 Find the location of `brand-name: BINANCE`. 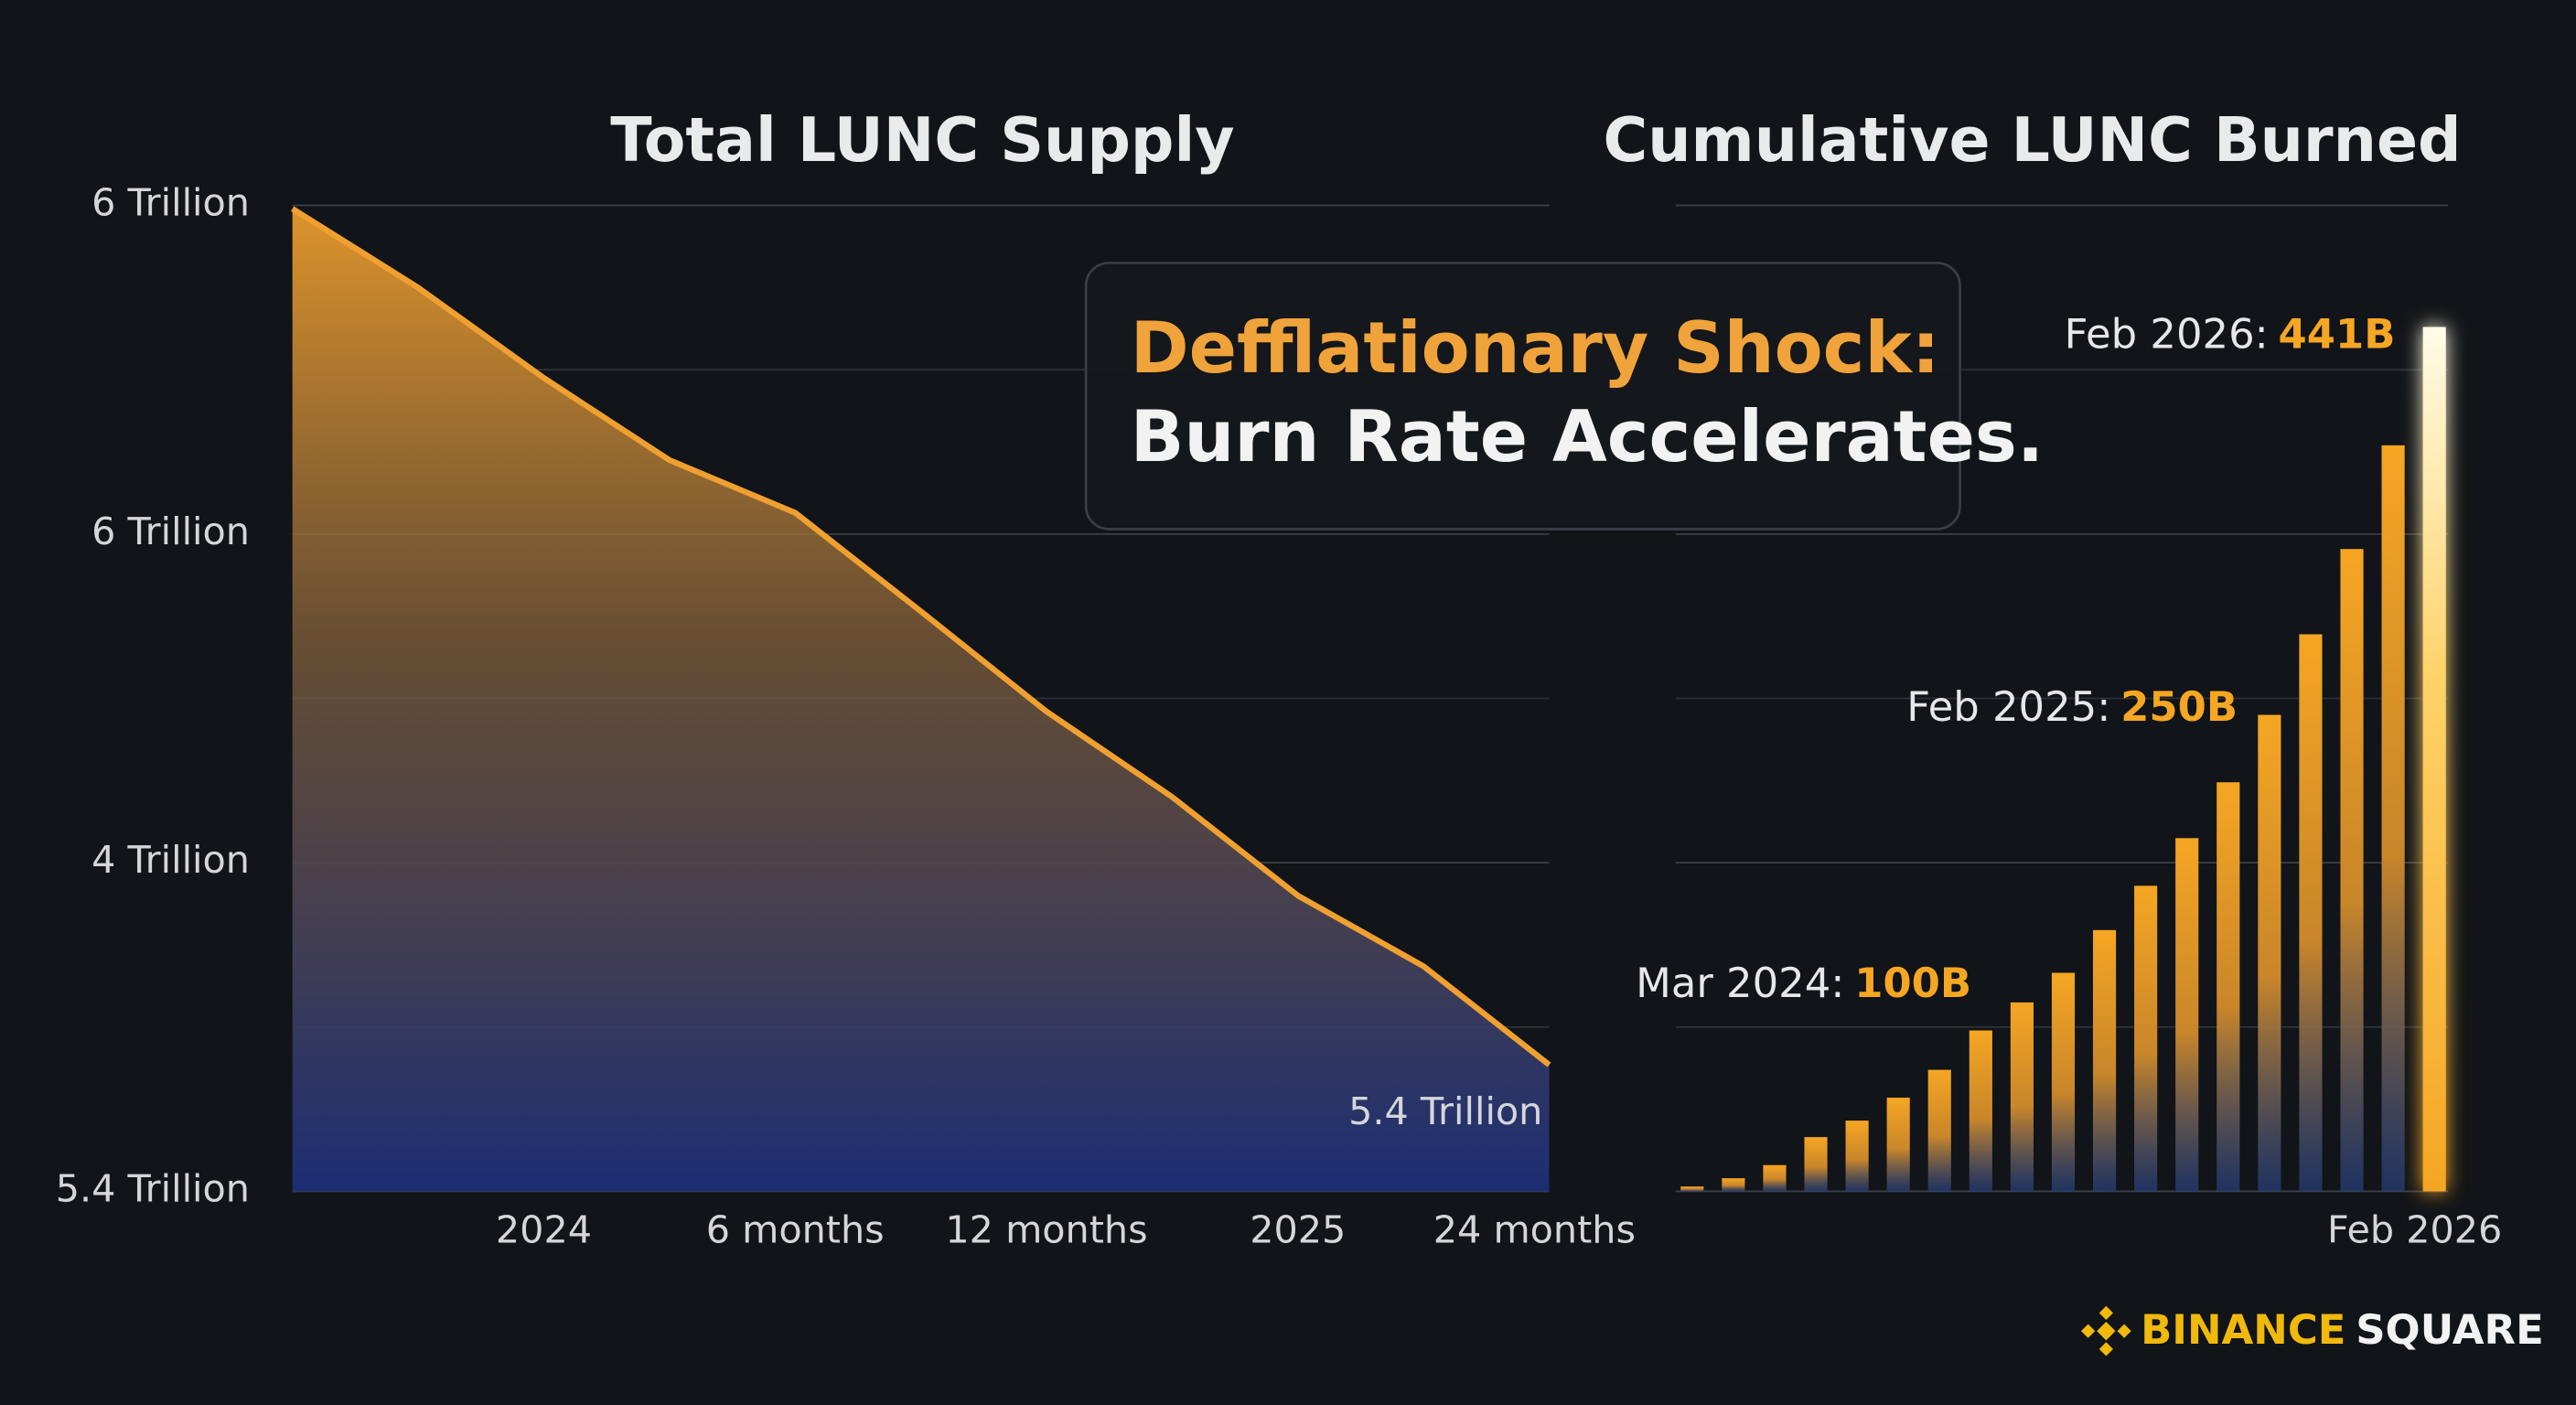

brand-name: BINANCE is located at coordinates (2243, 1329).